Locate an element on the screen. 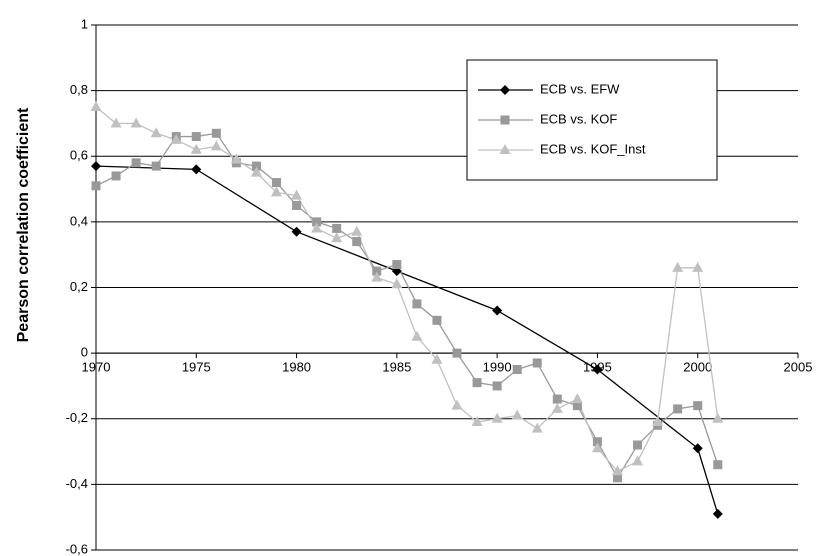 Image resolution: width=817 pixels, height=556 pixels. y-tick-label: 0 is located at coordinates (84, 352).